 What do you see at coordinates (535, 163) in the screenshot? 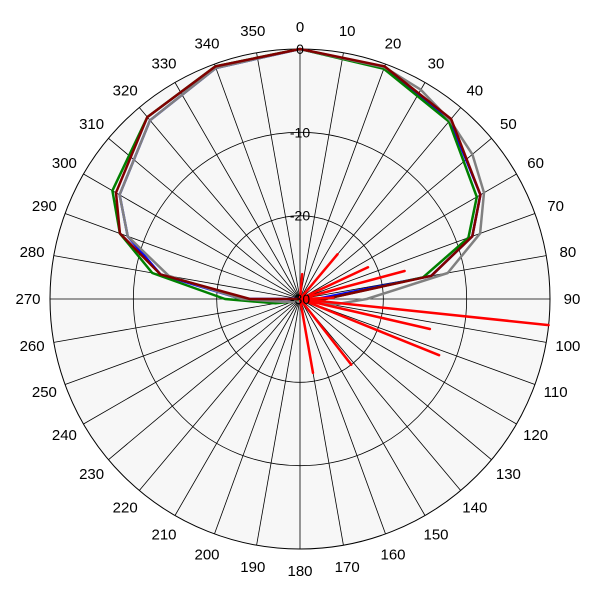
I see `angle-tick-label: 60` at bounding box center [535, 163].